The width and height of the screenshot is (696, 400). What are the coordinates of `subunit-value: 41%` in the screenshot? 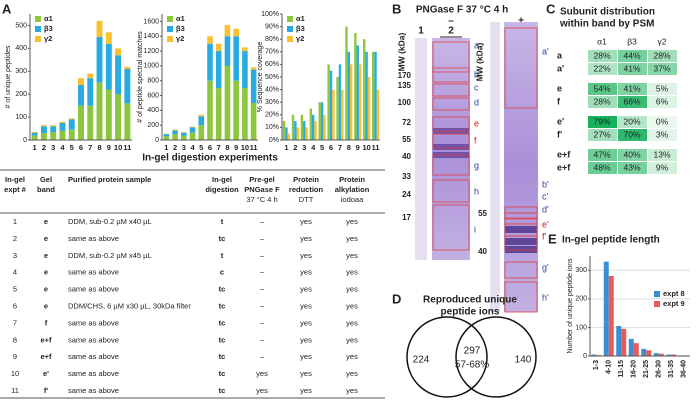 It's located at (631, 68).